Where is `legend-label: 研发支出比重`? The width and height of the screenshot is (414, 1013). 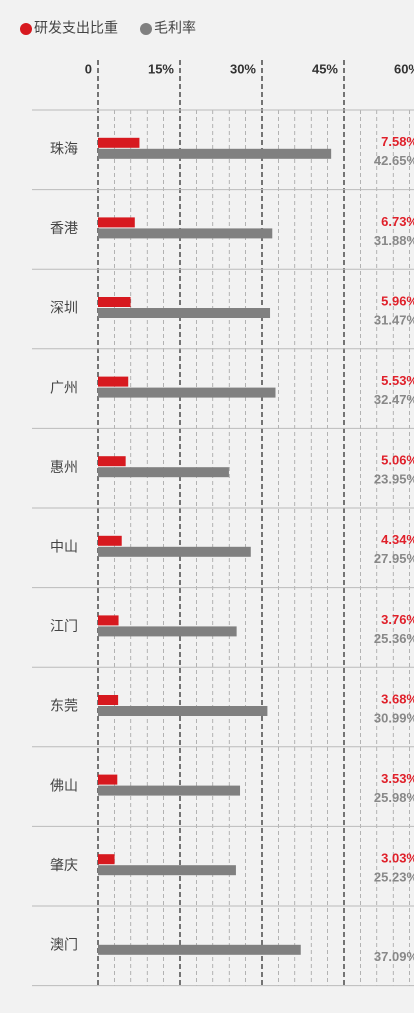 legend-label: 研发支出比重 is located at coordinates (76, 28).